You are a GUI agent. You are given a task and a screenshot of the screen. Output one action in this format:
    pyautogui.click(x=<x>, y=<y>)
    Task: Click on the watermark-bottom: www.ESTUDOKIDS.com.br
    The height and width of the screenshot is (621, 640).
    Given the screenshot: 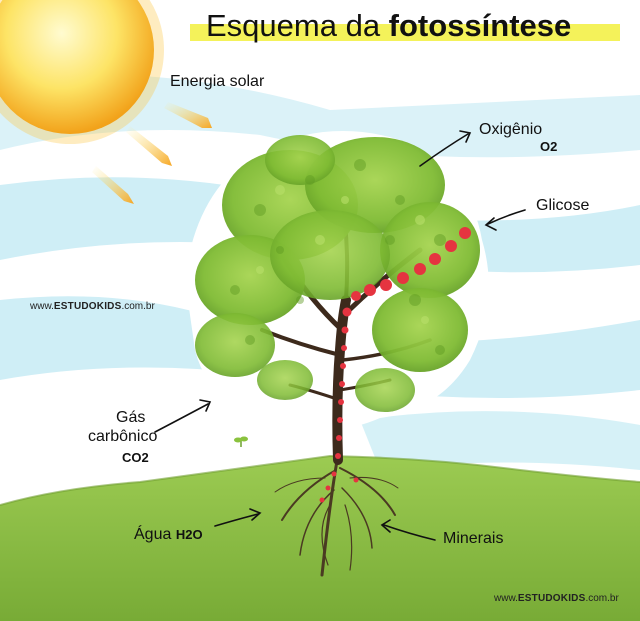 What is the action you would take?
    pyautogui.click(x=556, y=598)
    